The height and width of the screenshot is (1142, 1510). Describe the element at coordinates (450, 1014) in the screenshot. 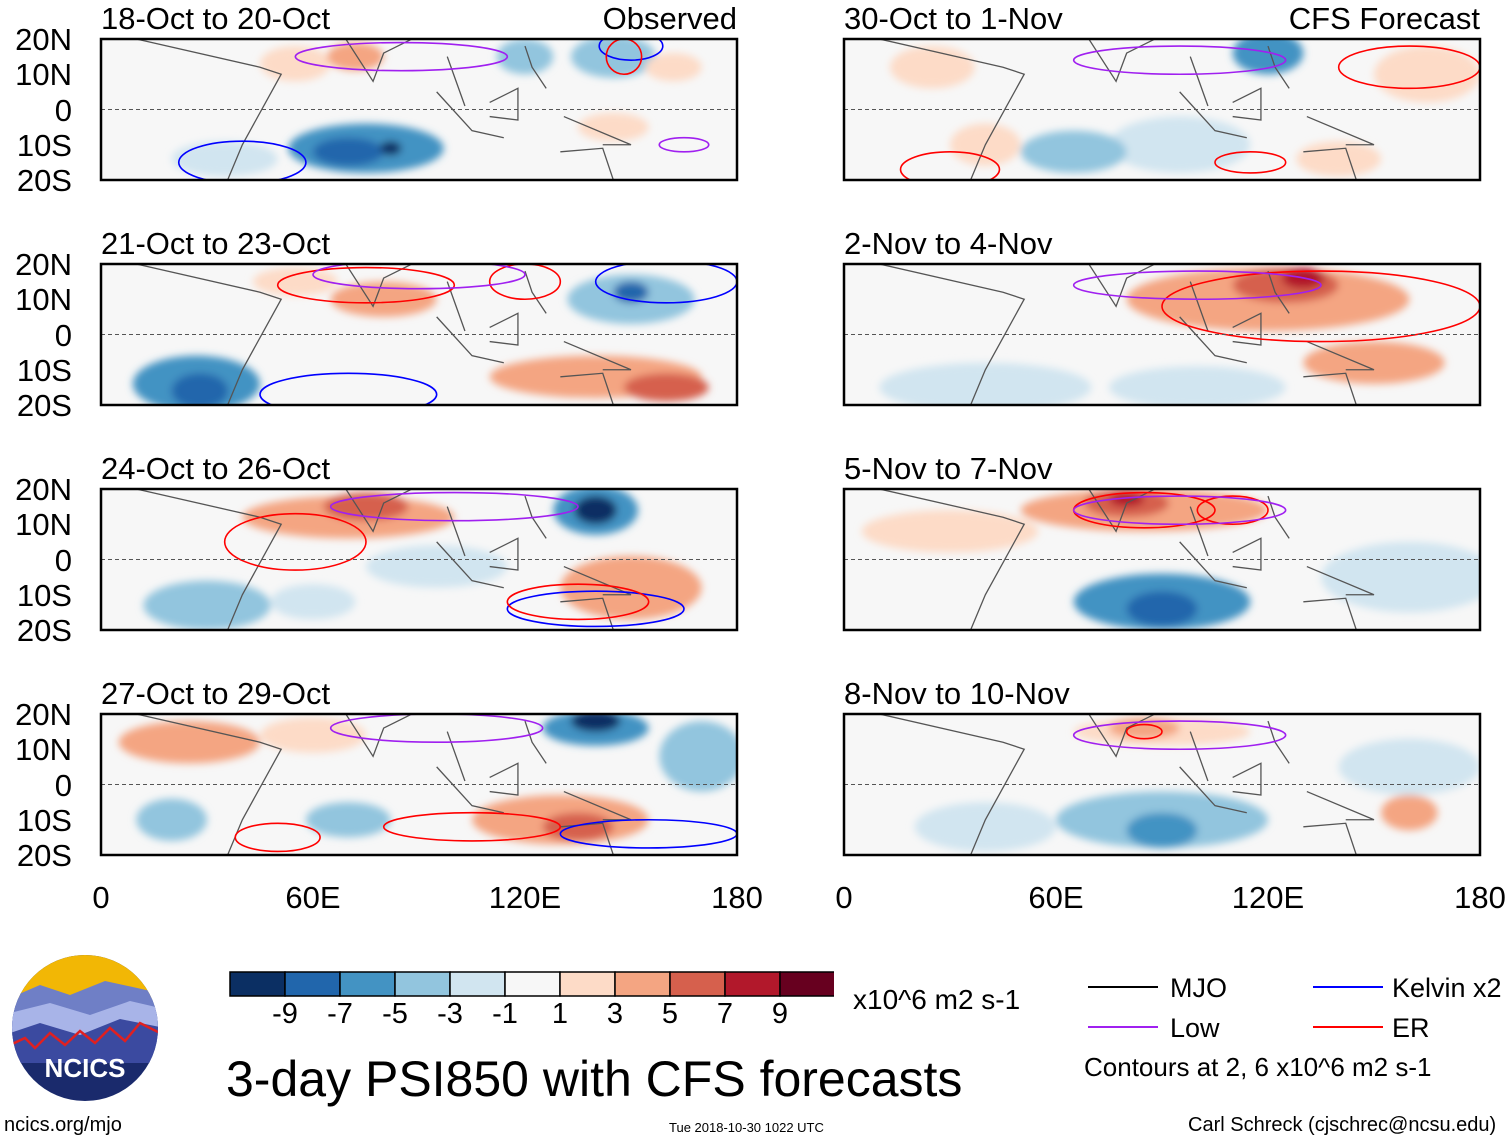

I see `colorbar-tick: -3` at that location.